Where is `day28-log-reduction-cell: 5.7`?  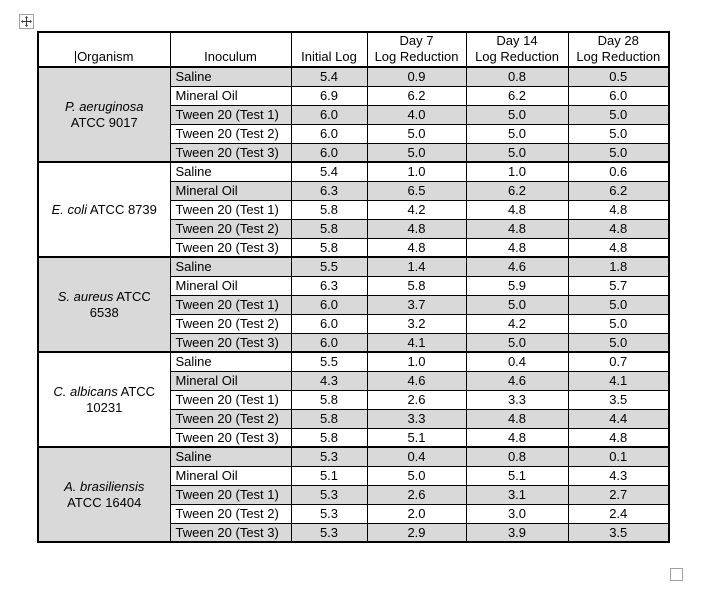
day28-log-reduction-cell: 5.7 is located at coordinates (618, 285).